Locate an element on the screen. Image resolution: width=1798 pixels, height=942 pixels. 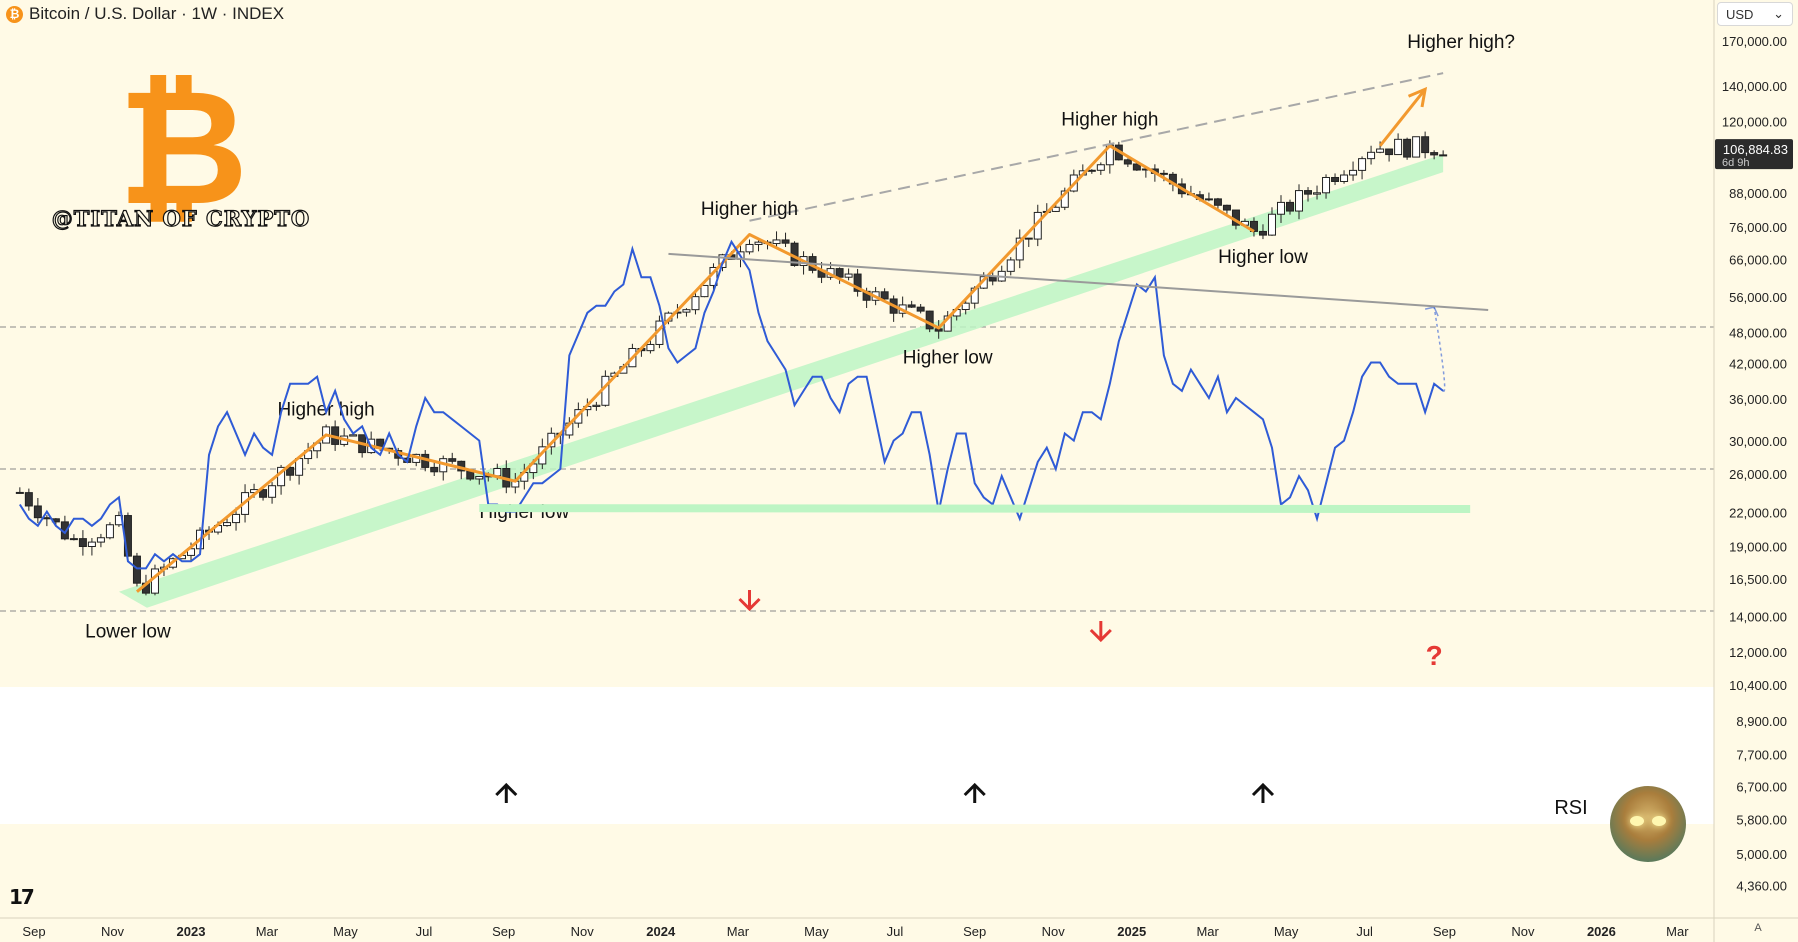
rsi-support-band is located at coordinates (975, 509).